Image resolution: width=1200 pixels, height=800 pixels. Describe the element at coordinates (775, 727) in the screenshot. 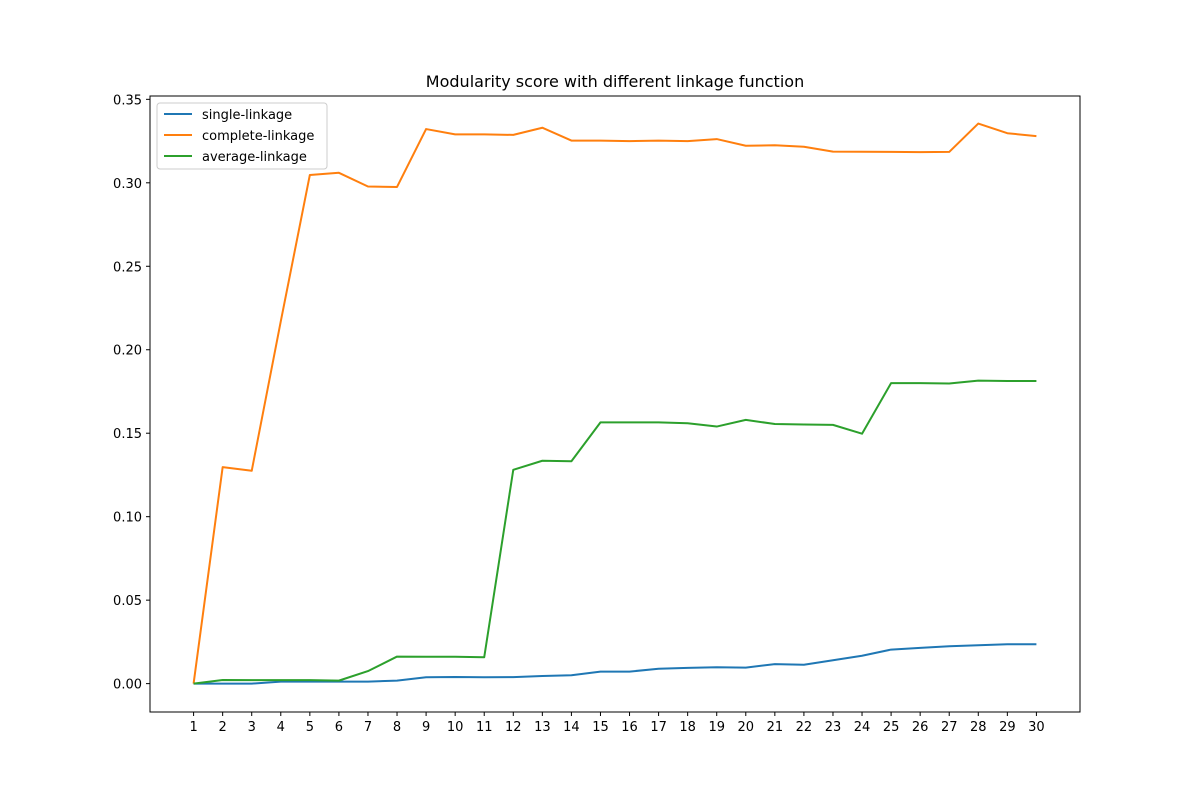

I see `x-tick-label: 21` at that location.